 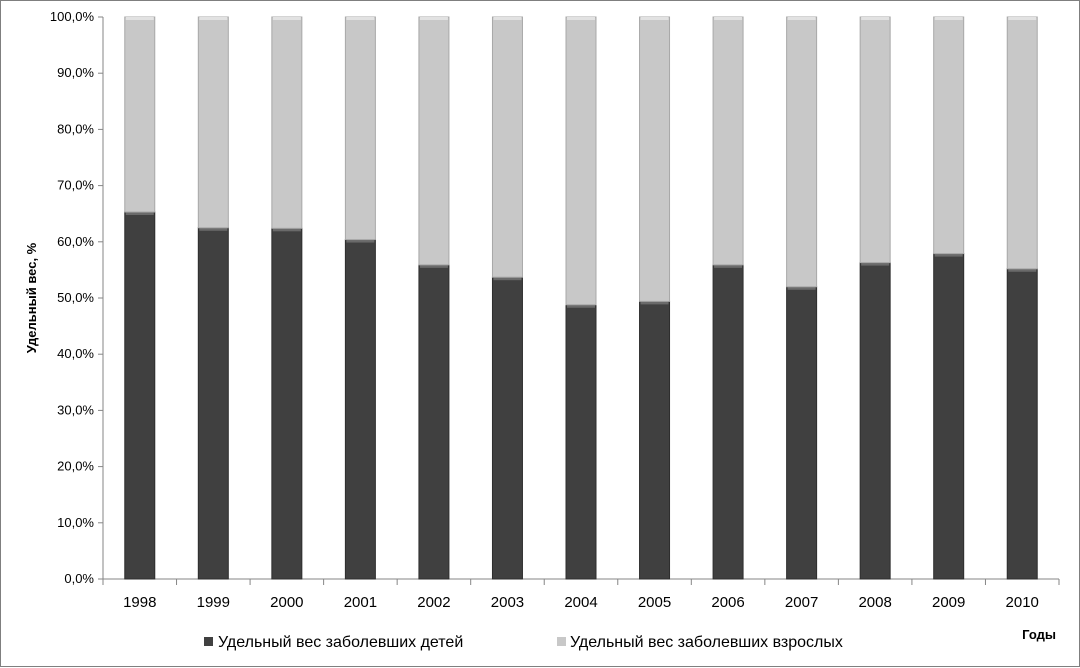 What do you see at coordinates (286, 602) in the screenshot?
I see `x-tick-label: 2000` at bounding box center [286, 602].